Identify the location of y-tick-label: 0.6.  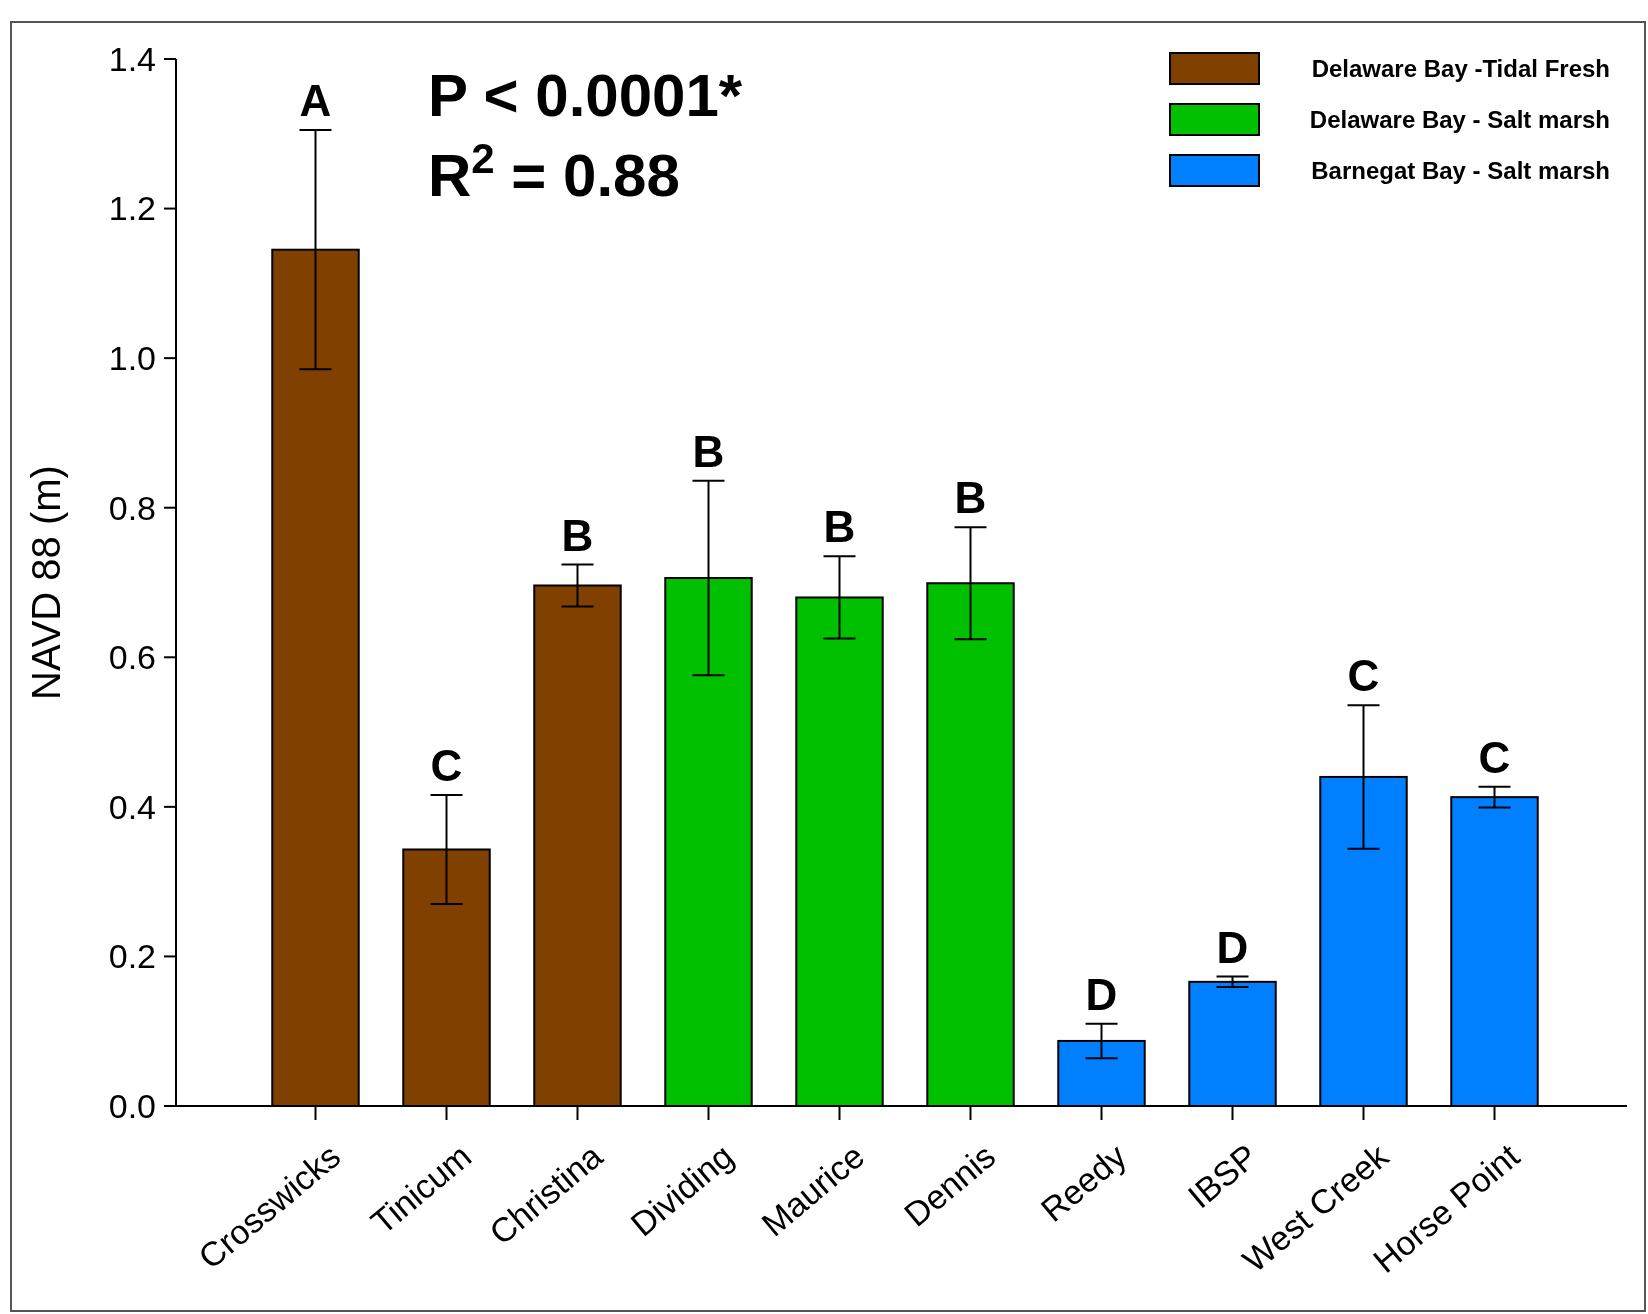
(132, 657).